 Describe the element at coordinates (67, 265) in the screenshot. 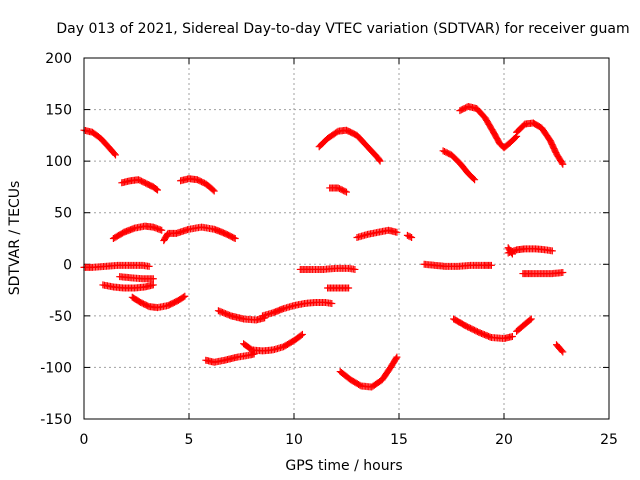

I see `y-tick-label: 0` at that location.